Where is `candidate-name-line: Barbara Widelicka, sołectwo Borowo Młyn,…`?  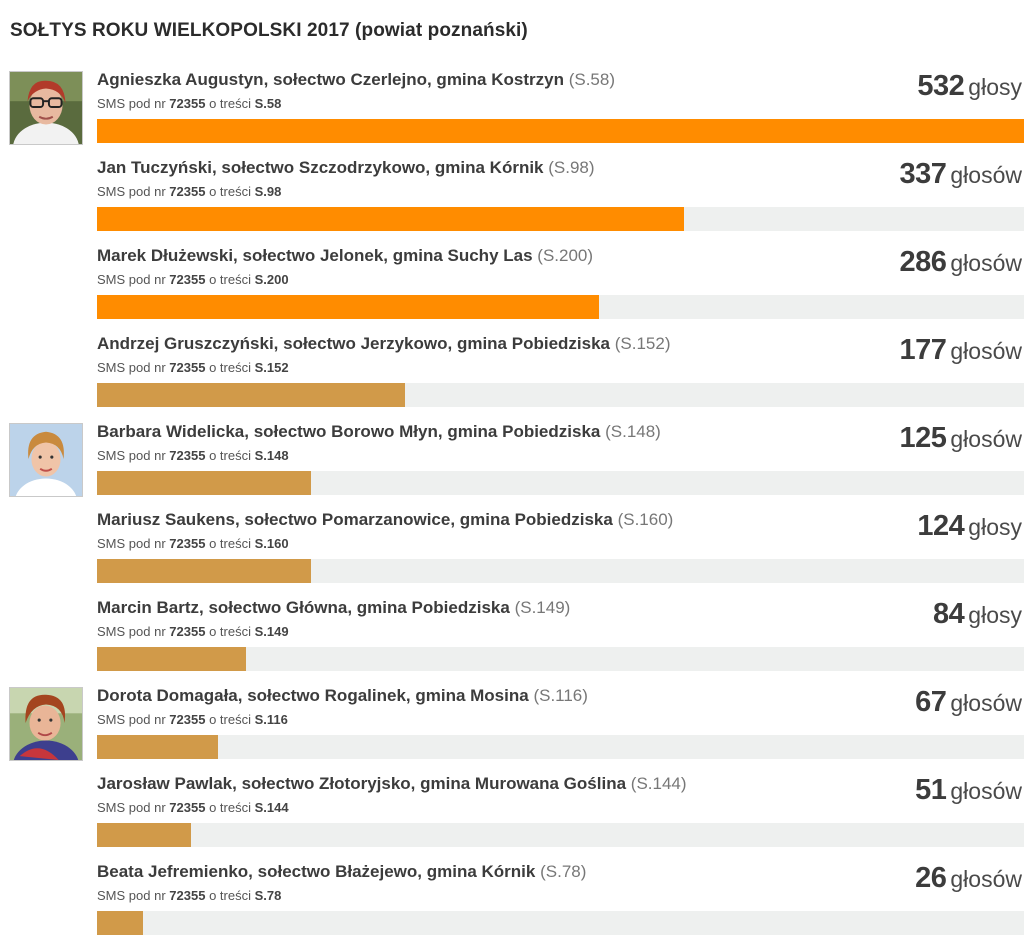 candidate-name-line: Barbara Widelicka, sołectwo Borowo Młyn,… is located at coordinates (379, 432).